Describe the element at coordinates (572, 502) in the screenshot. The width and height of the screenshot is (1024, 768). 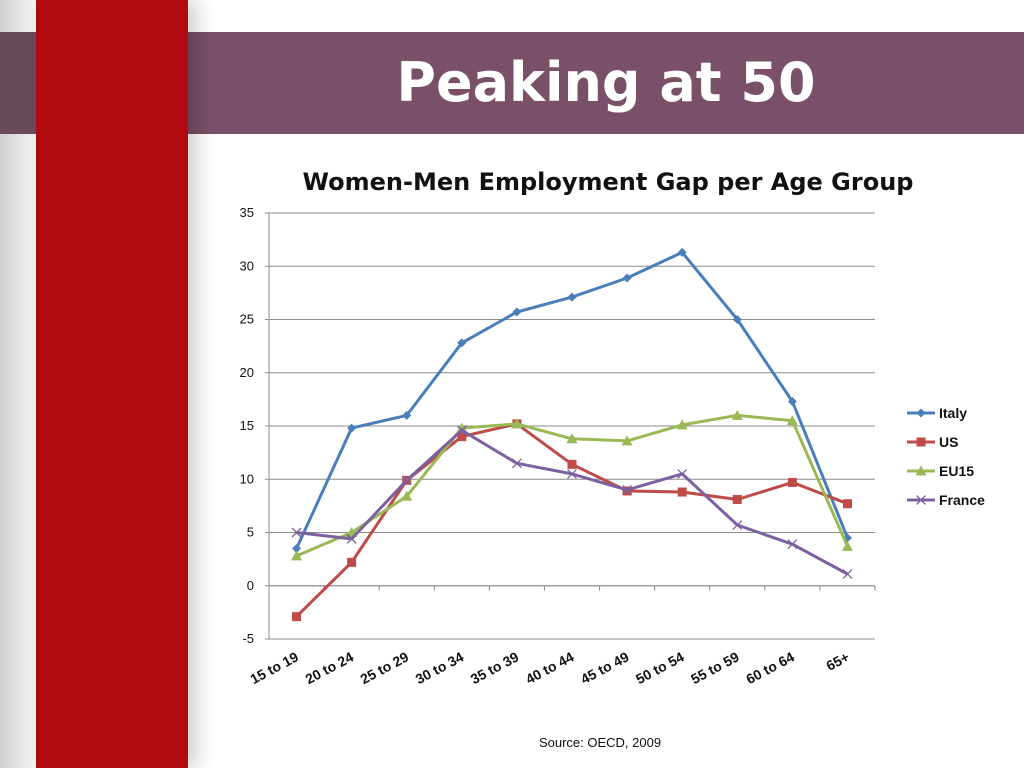
I see `series-line-france` at that location.